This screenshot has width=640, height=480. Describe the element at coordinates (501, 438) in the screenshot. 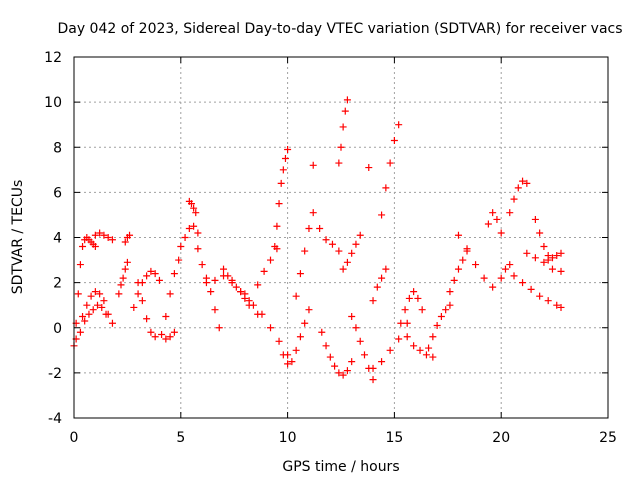

I see `x-tick-label: 20` at that location.